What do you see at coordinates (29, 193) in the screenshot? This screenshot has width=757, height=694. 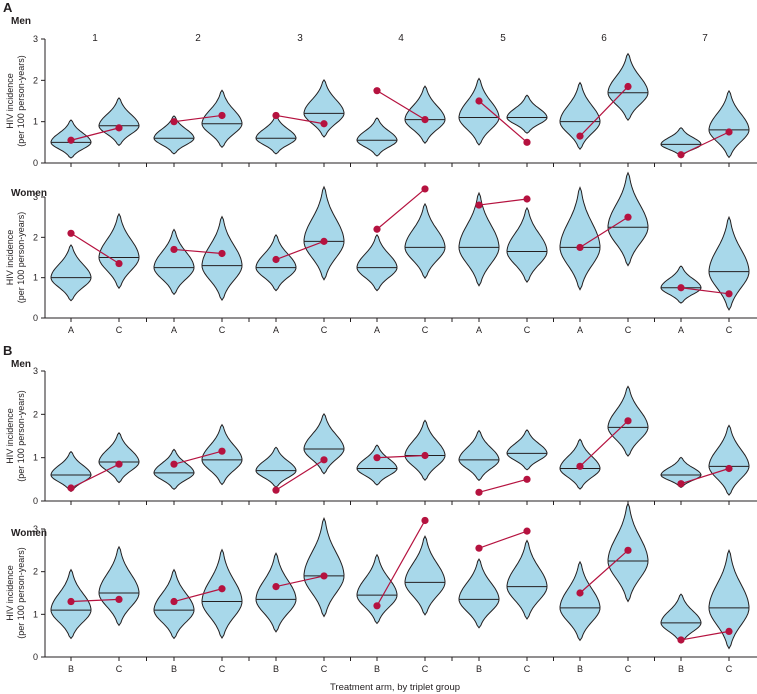 I see `subplot-title: Women` at bounding box center [29, 193].